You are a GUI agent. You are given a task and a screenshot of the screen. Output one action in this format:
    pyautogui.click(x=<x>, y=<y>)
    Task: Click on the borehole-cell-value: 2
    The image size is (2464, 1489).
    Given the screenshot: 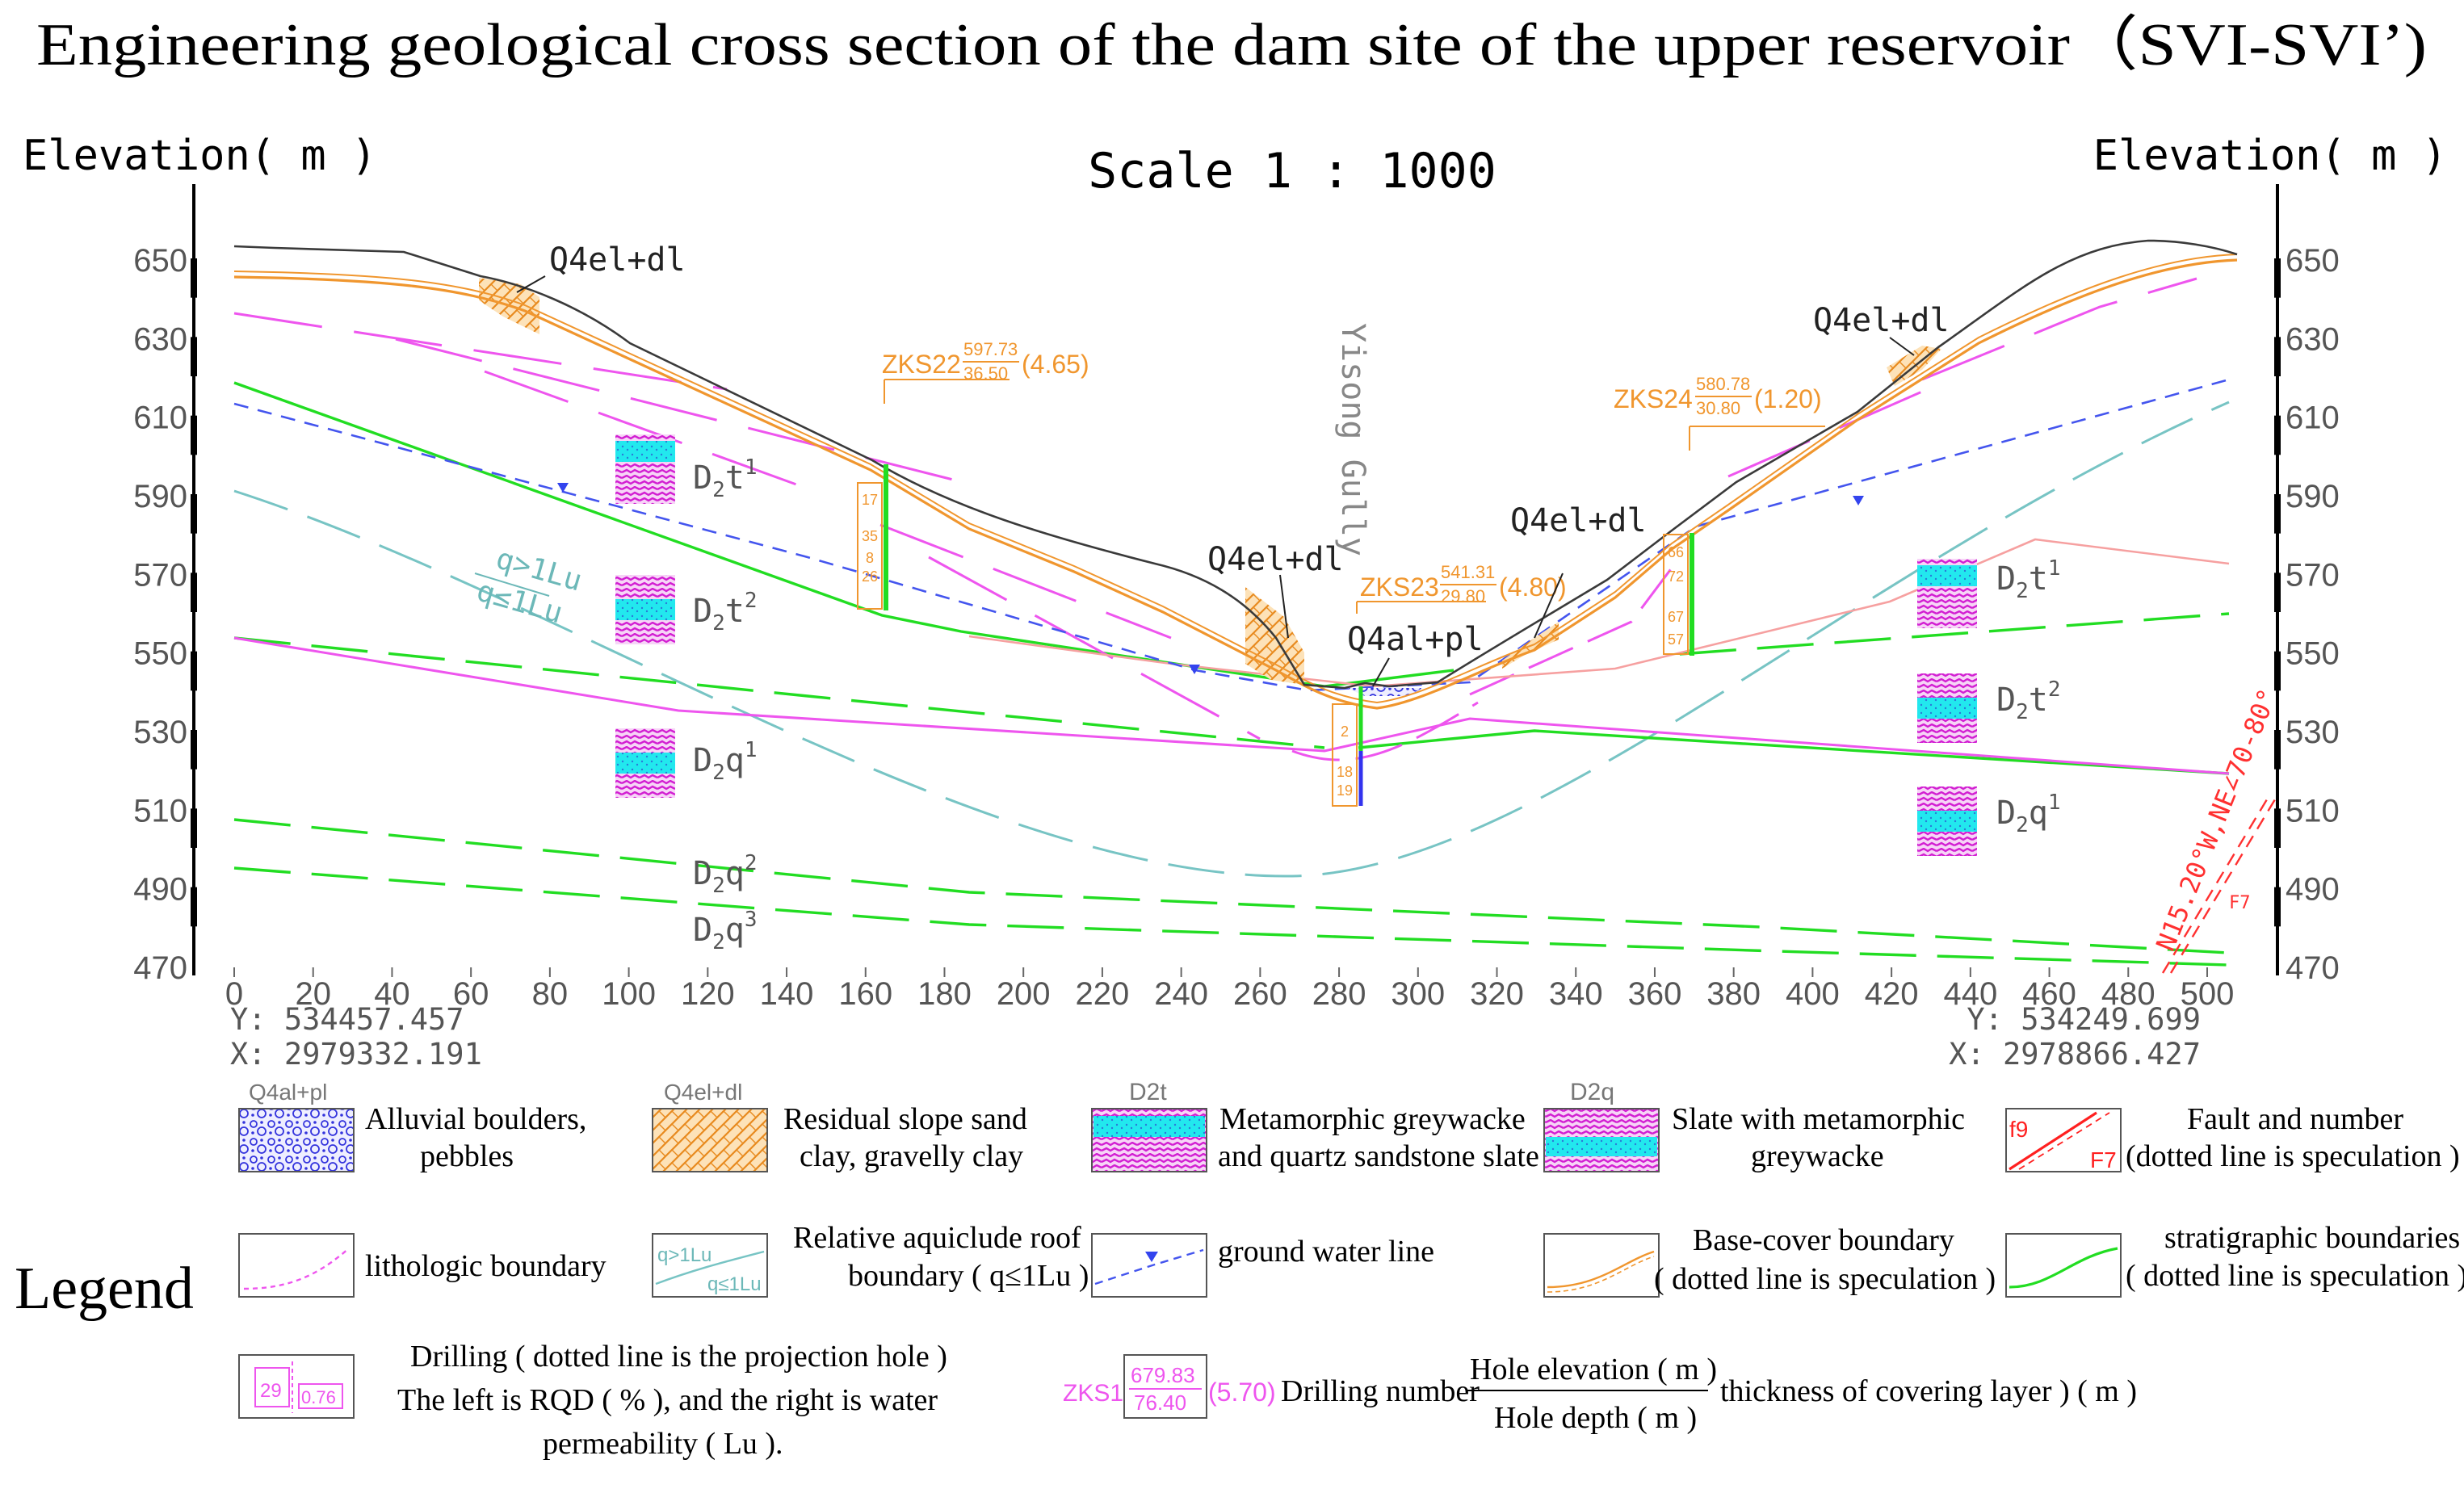 What is the action you would take?
    pyautogui.click(x=1345, y=732)
    